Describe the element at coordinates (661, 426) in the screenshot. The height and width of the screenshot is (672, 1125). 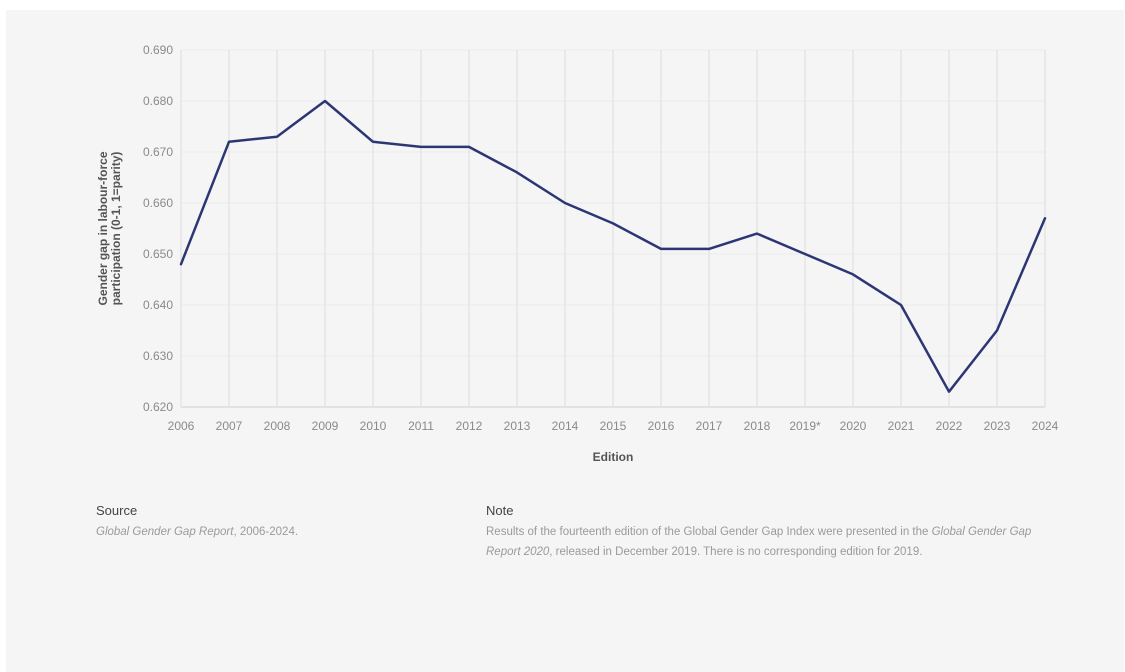
I see `x-tick-label: 2016` at that location.